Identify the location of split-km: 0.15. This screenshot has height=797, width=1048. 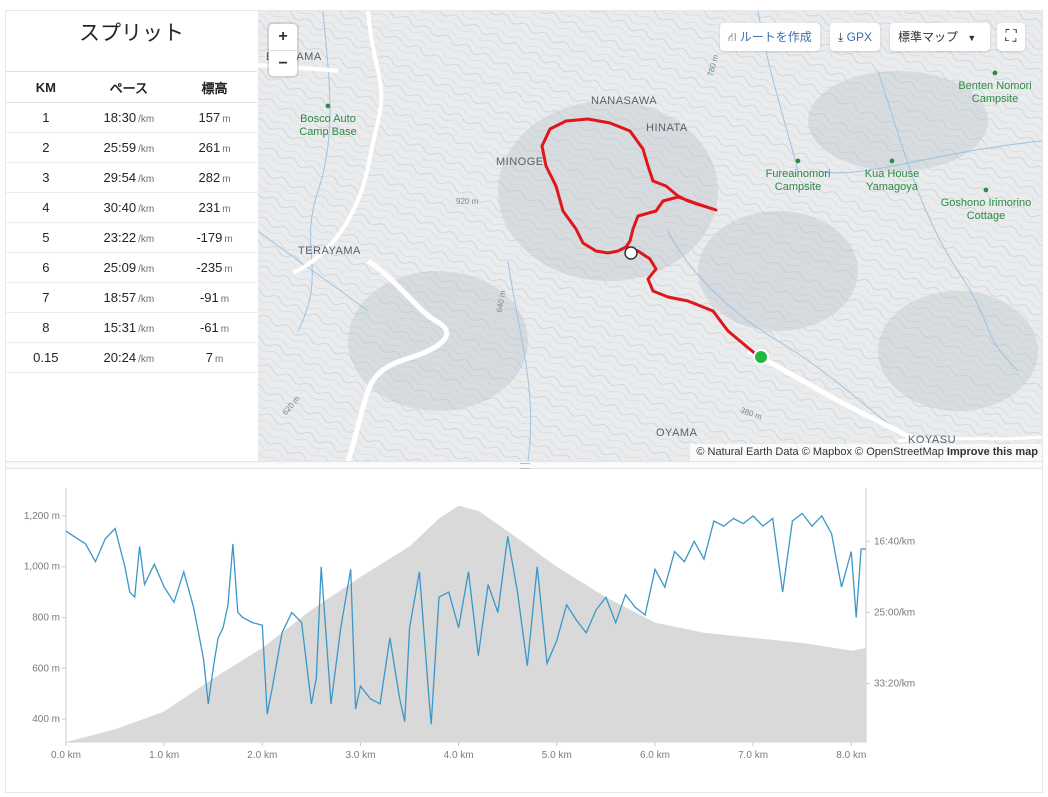
(46, 357).